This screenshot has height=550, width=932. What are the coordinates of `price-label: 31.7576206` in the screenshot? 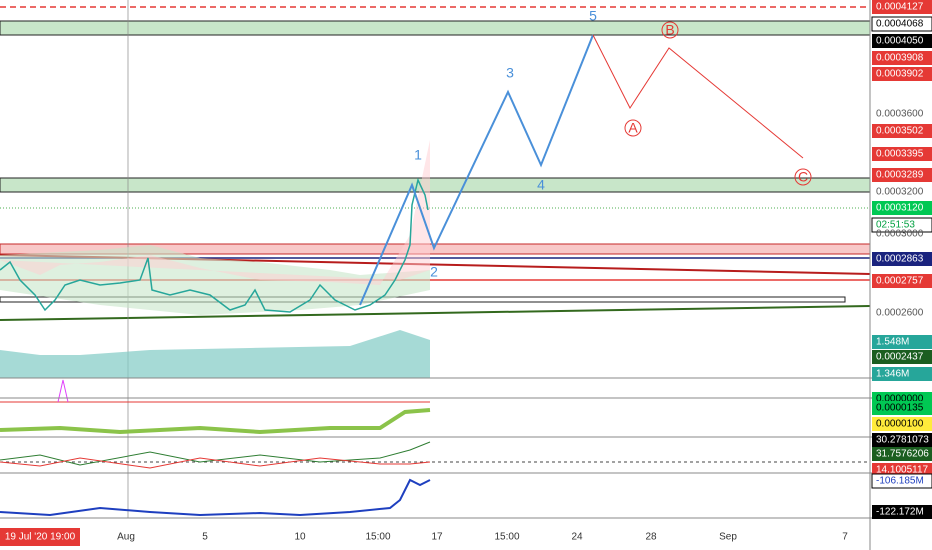 It's located at (902, 454).